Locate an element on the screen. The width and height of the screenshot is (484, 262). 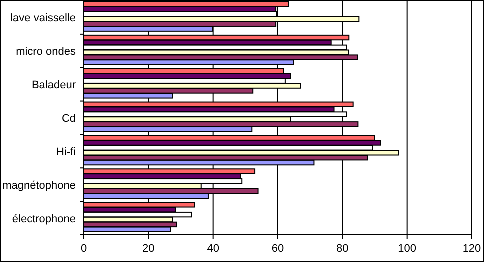
x-tick-label: 0 is located at coordinates (84, 249).